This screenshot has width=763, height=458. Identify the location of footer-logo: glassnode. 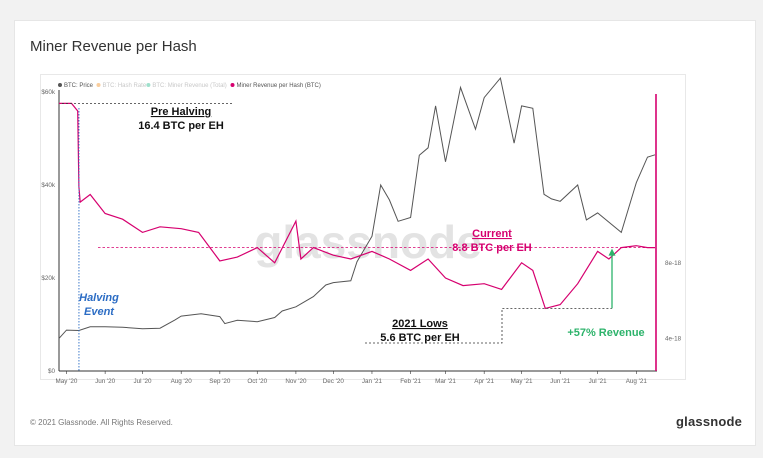
(709, 421).